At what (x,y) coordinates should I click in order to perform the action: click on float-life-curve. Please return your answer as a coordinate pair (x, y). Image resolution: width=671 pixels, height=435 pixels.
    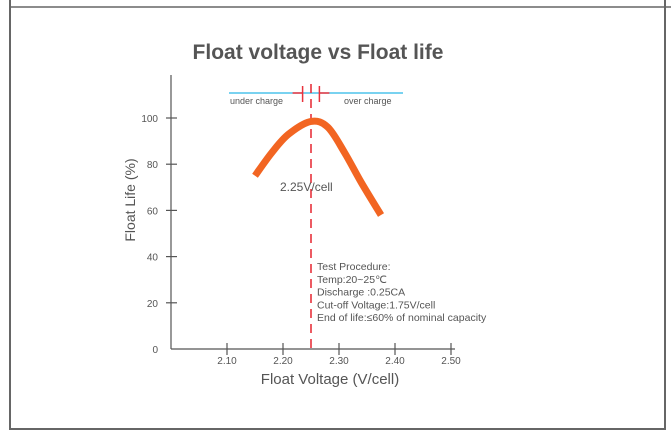
    Looking at the image, I should click on (318, 167).